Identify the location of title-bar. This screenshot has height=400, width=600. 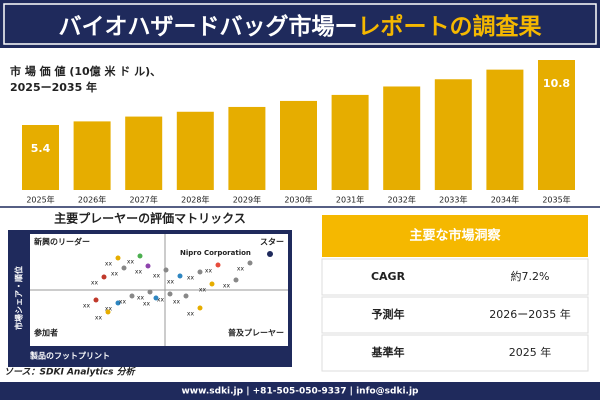
(300, 24).